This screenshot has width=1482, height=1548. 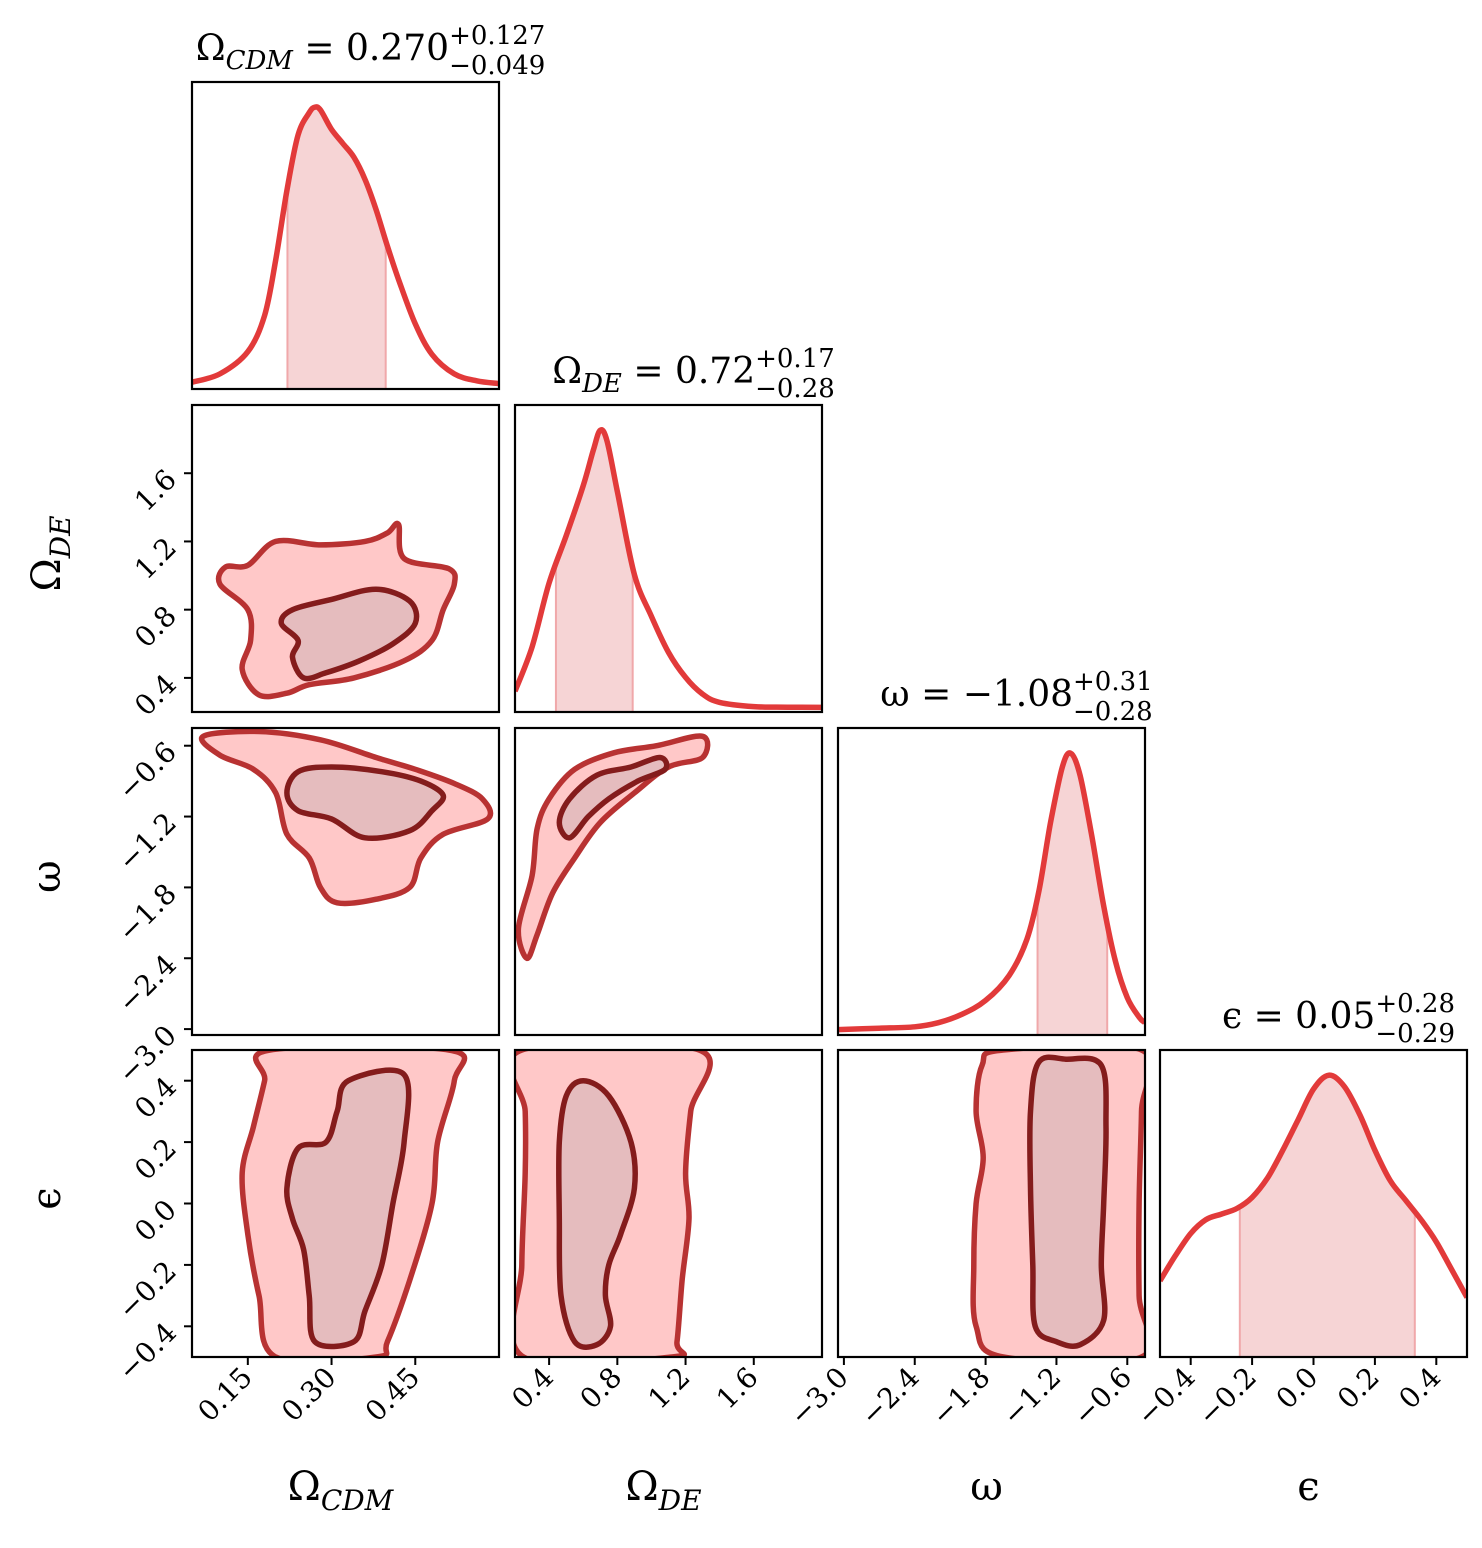 I want to click on x-tick-label: −0.4, so click(x=1165, y=1396).